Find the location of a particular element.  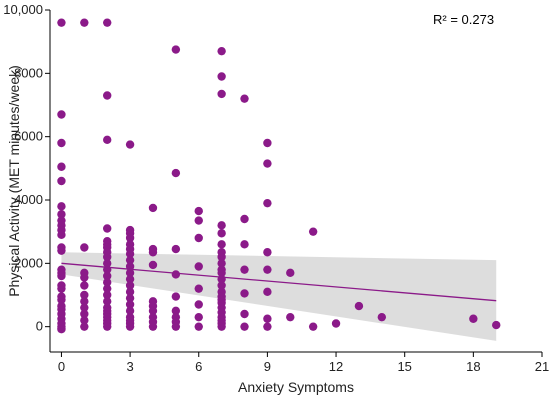

y-tick-label: 10,000 is located at coordinates (23, 9).